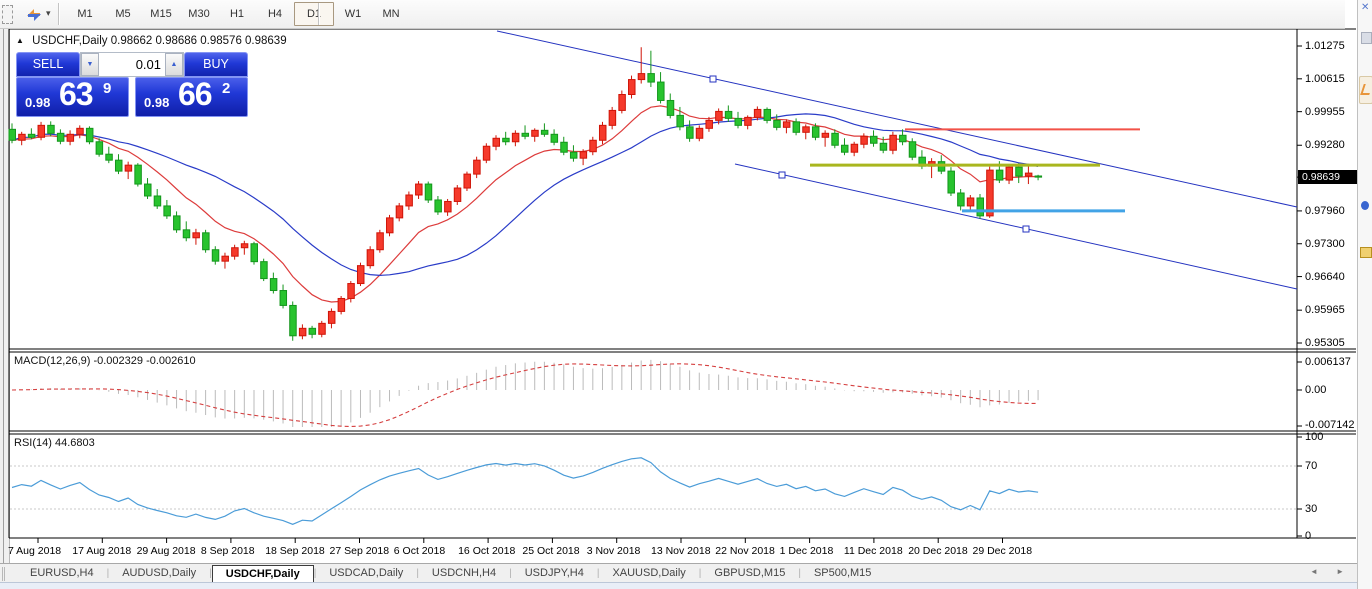 The image size is (1372, 589). Describe the element at coordinates (1311, 466) in the screenshot. I see `rsi-axis-label: 70` at that location.